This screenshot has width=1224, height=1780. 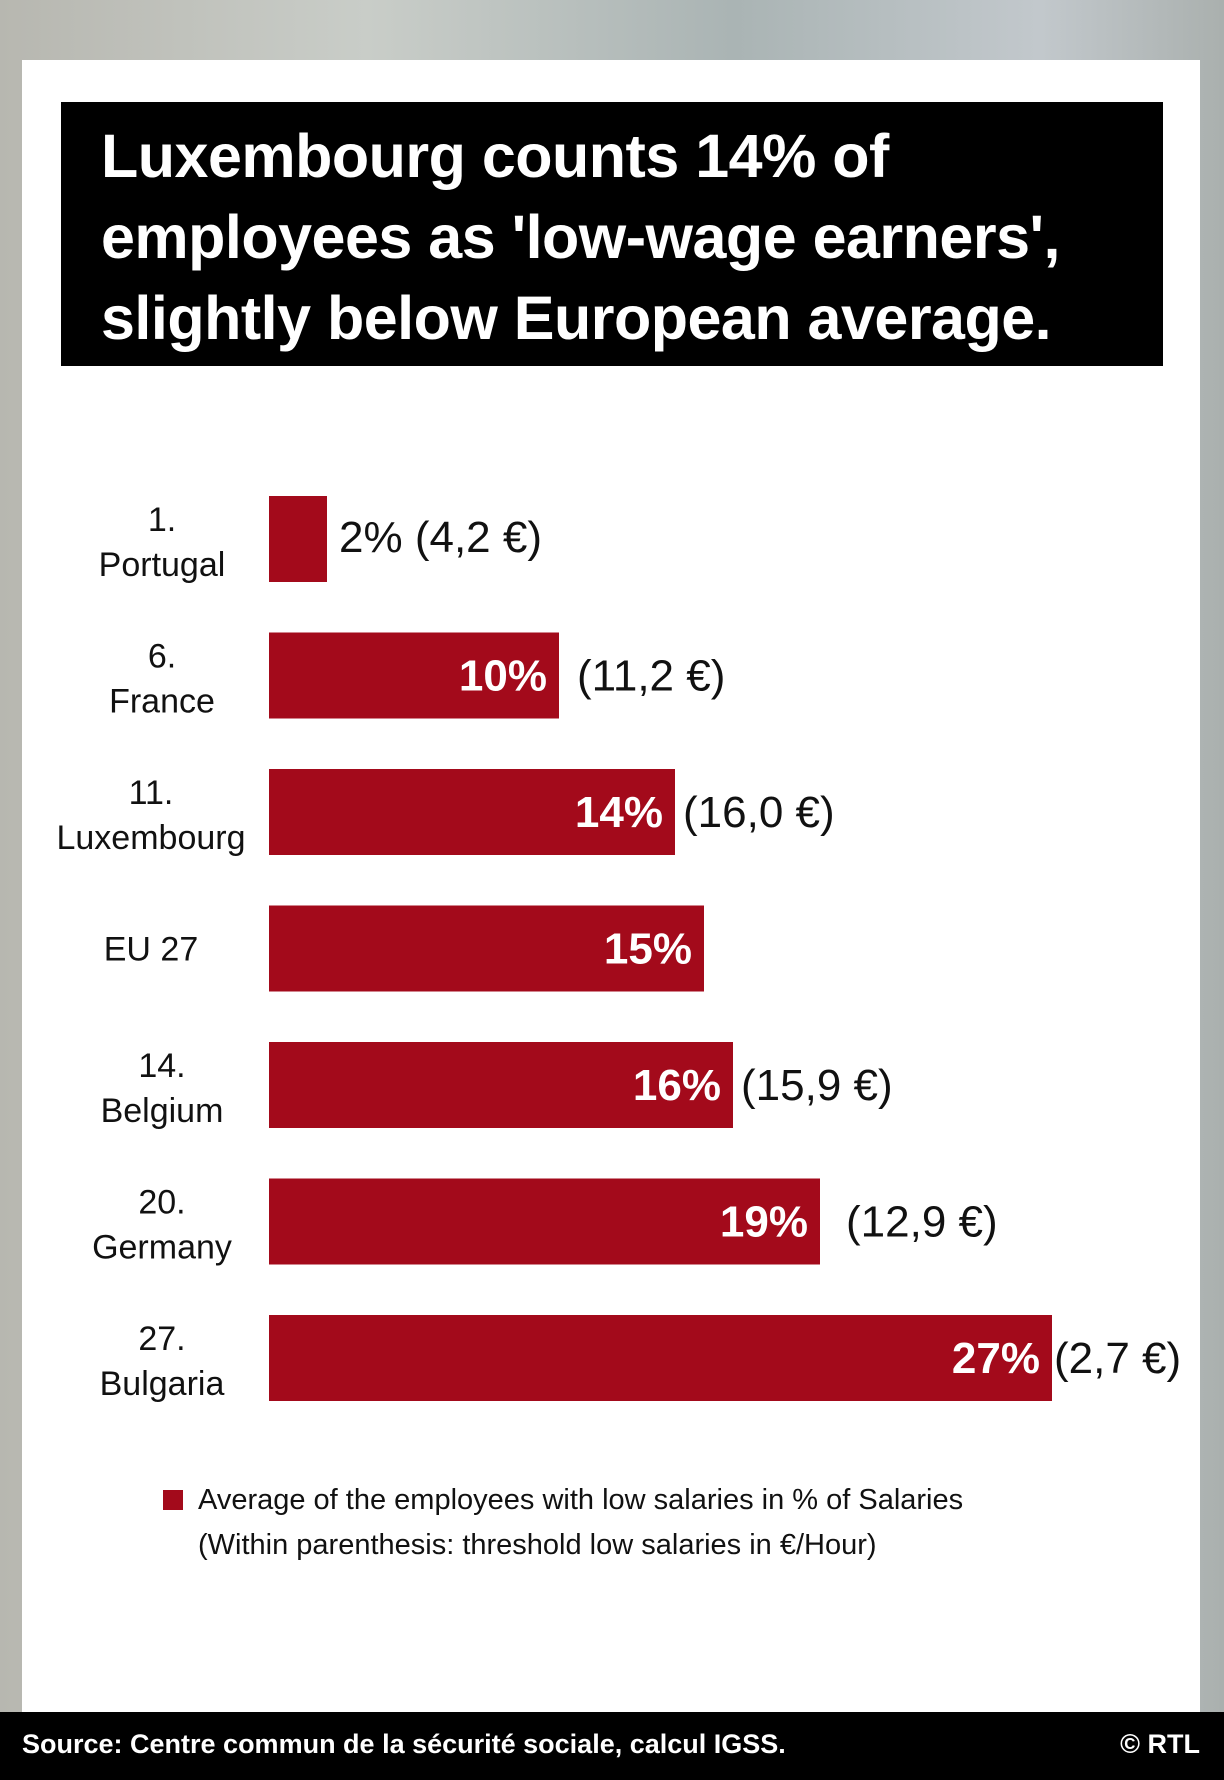 What do you see at coordinates (648, 949) in the screenshot?
I see `value-label: 15%` at bounding box center [648, 949].